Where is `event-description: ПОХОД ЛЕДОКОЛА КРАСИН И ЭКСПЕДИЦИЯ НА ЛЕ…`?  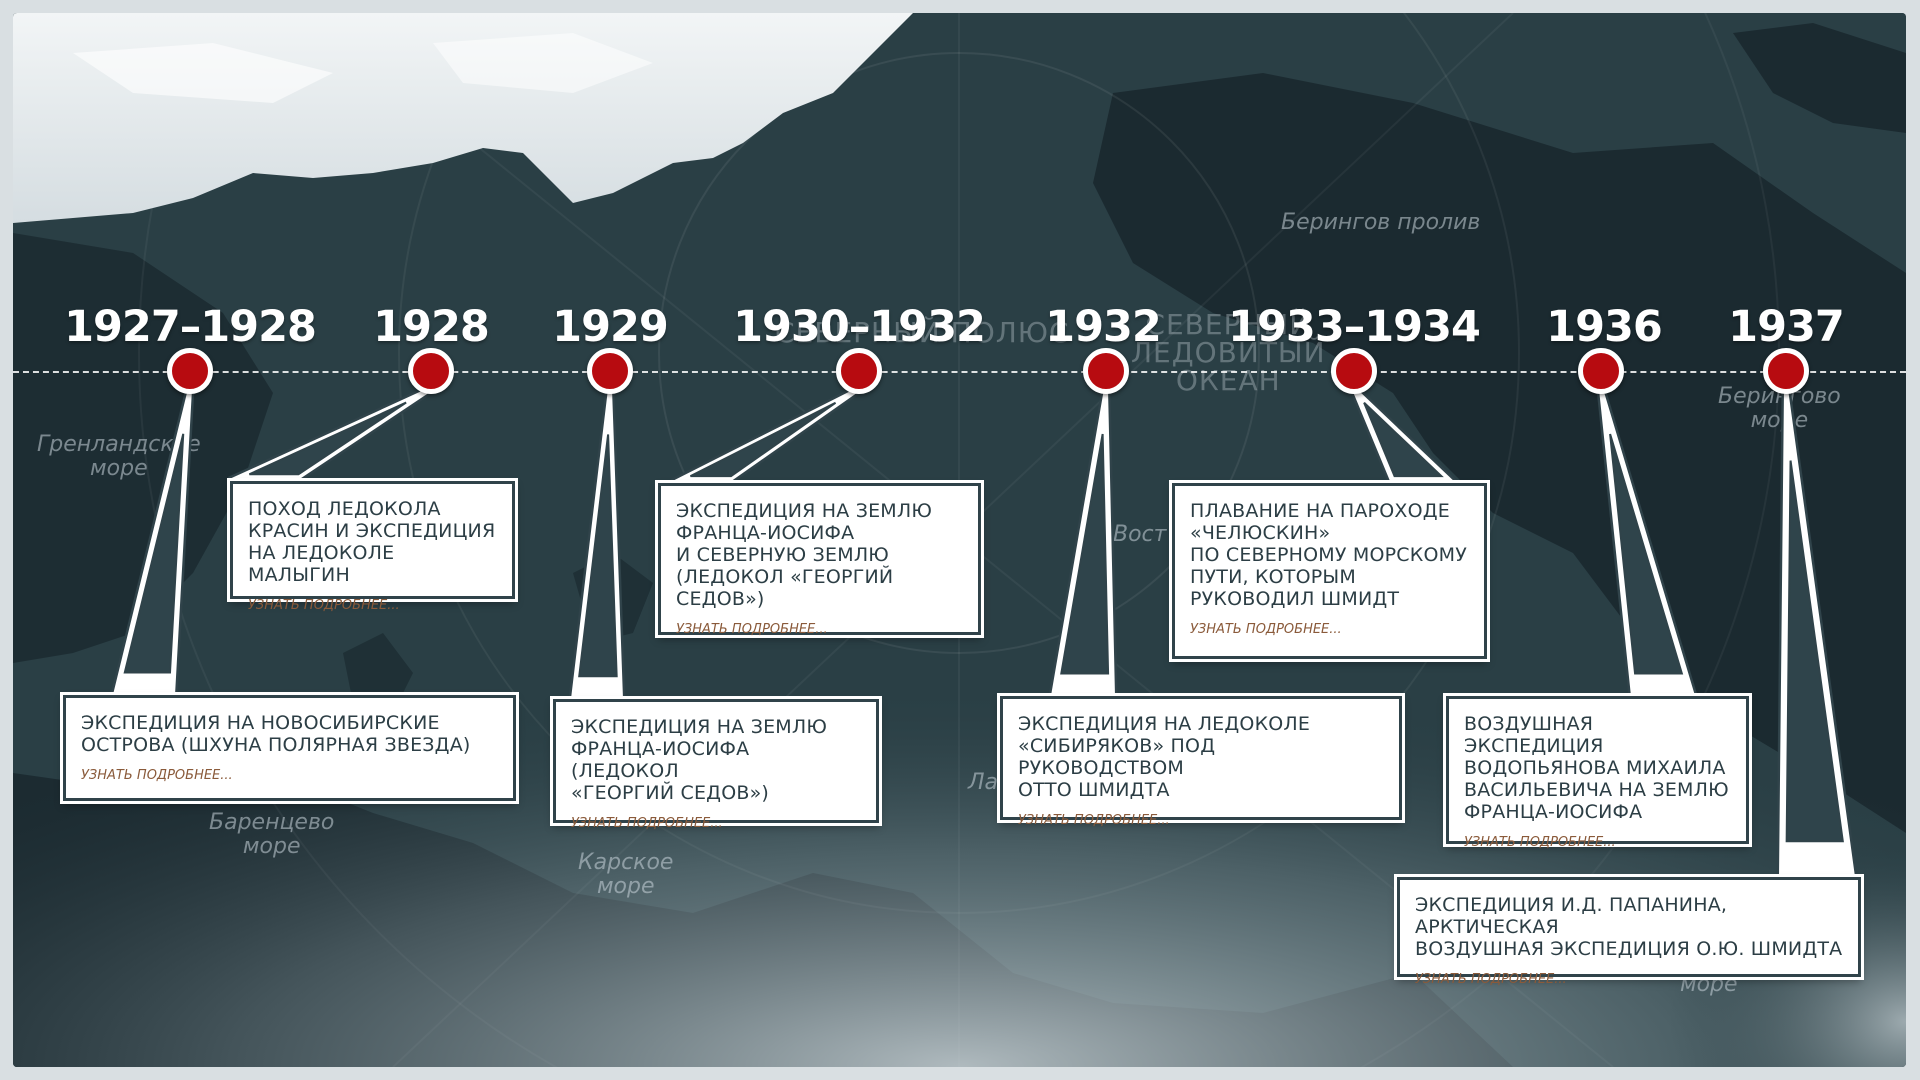 event-description: ПОХОД ЛЕДОКОЛА КРАСИН И ЭКСПЕДИЦИЯ НА ЛЕ… is located at coordinates (372, 542).